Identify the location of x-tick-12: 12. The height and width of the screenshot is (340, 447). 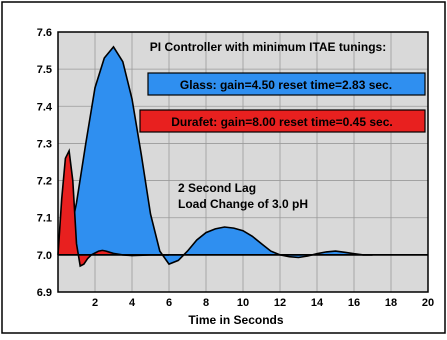
(280, 303).